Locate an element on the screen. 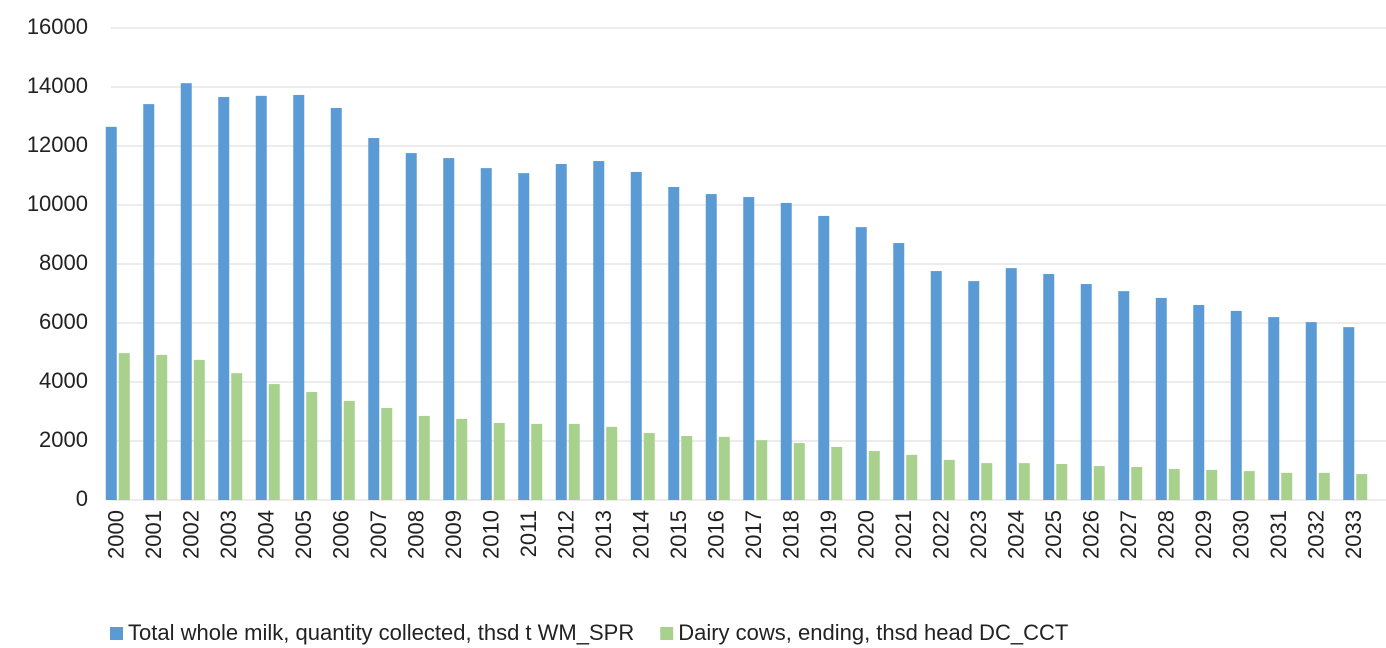  x-tick-label: 2019 is located at coordinates (828, 534).